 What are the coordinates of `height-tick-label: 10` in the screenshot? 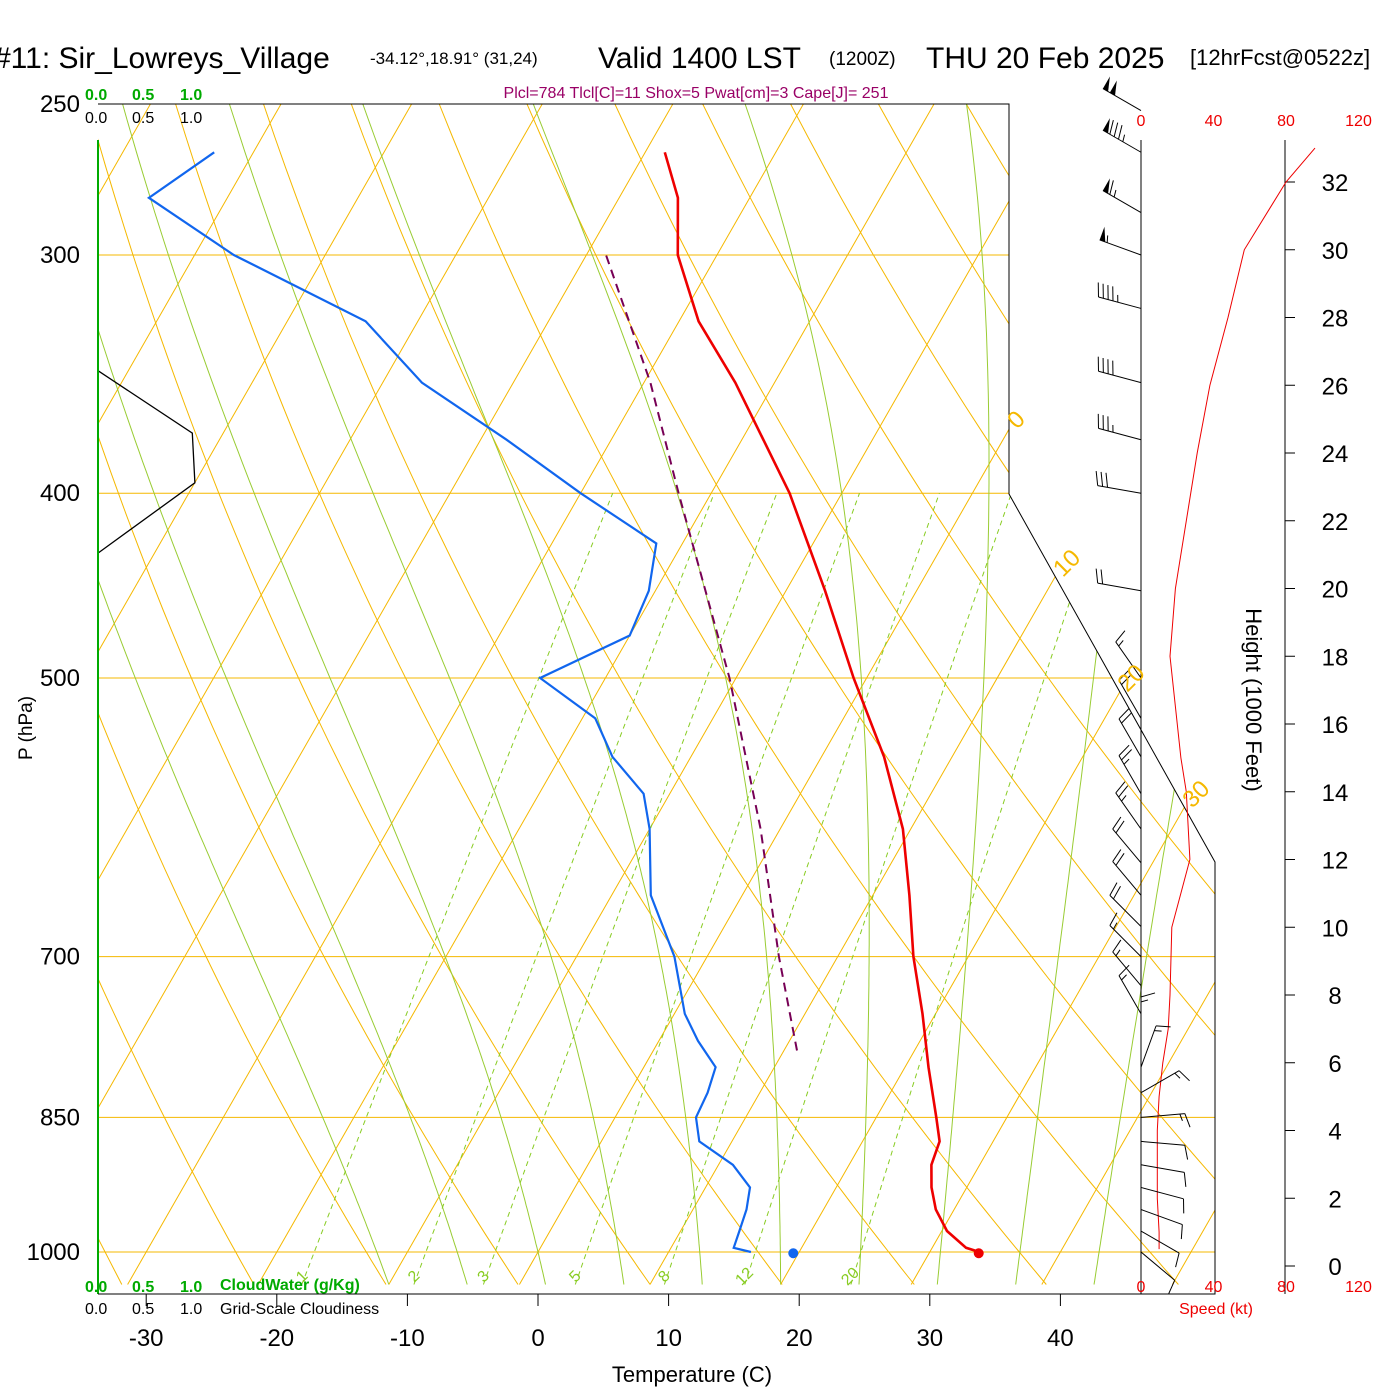 It's located at (1335, 928).